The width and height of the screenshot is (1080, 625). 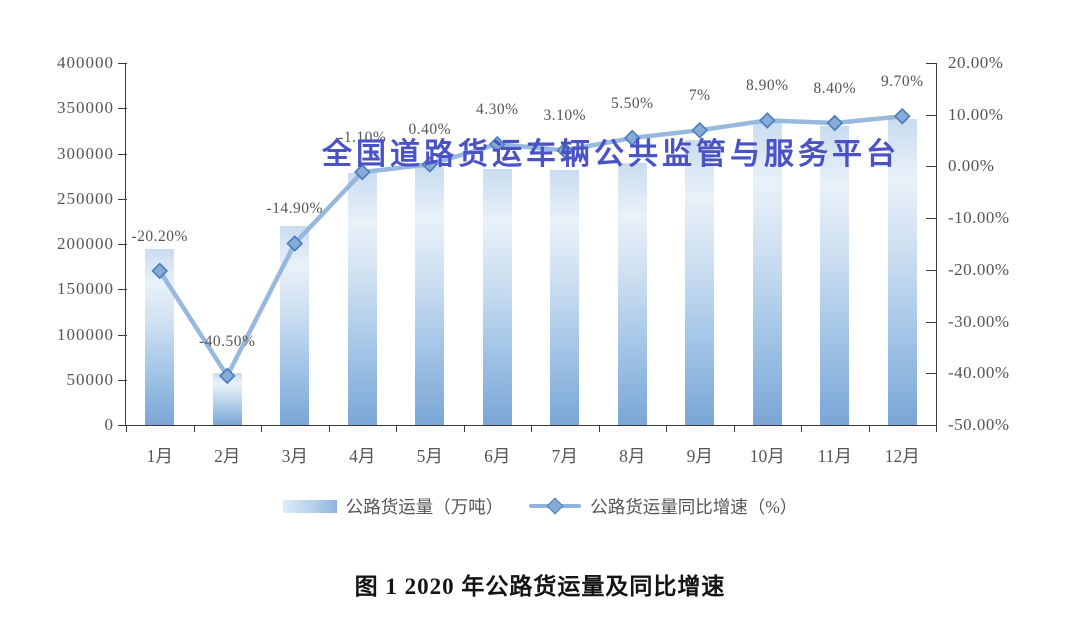 What do you see at coordinates (497, 110) in the screenshot?
I see `growth-data-label: 4.30%` at bounding box center [497, 110].